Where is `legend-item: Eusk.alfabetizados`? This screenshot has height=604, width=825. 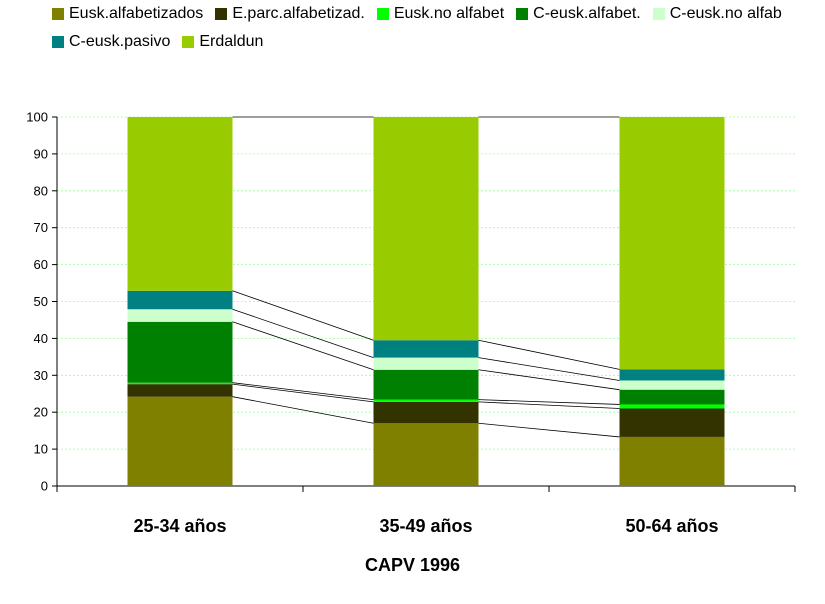
legend-item: Eusk.alfabetizados is located at coordinates (127, 14).